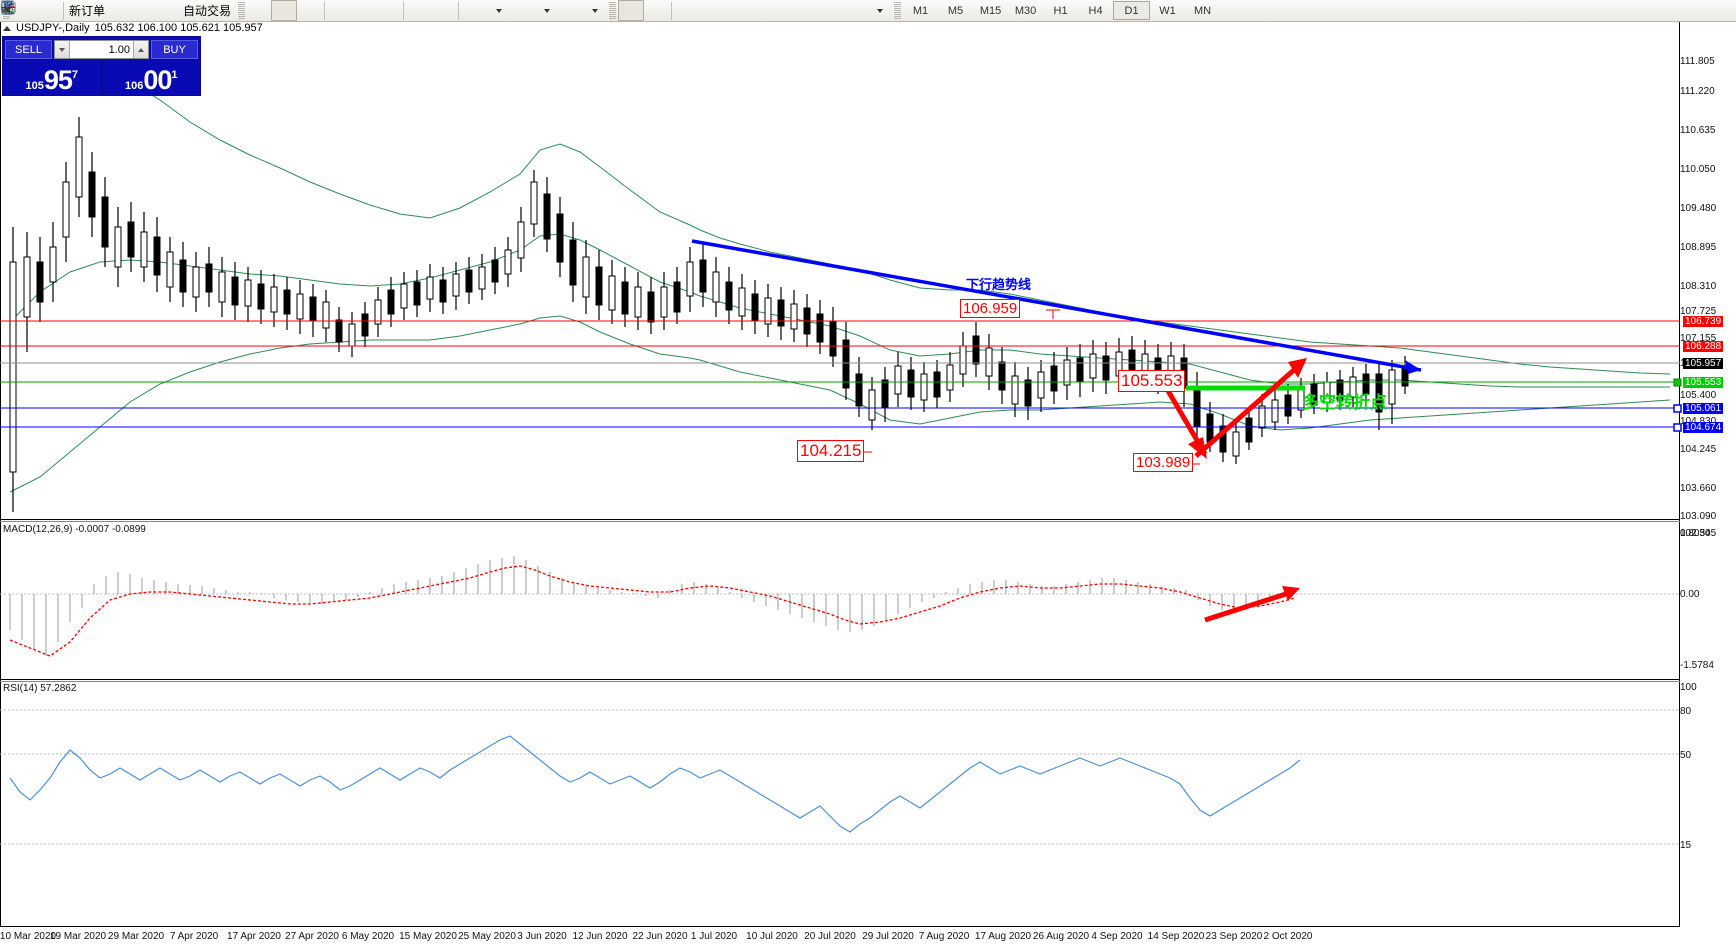 The height and width of the screenshot is (947, 1736). Describe the element at coordinates (1698, 421) in the screenshot. I see `price-tick: 104.830` at that location.